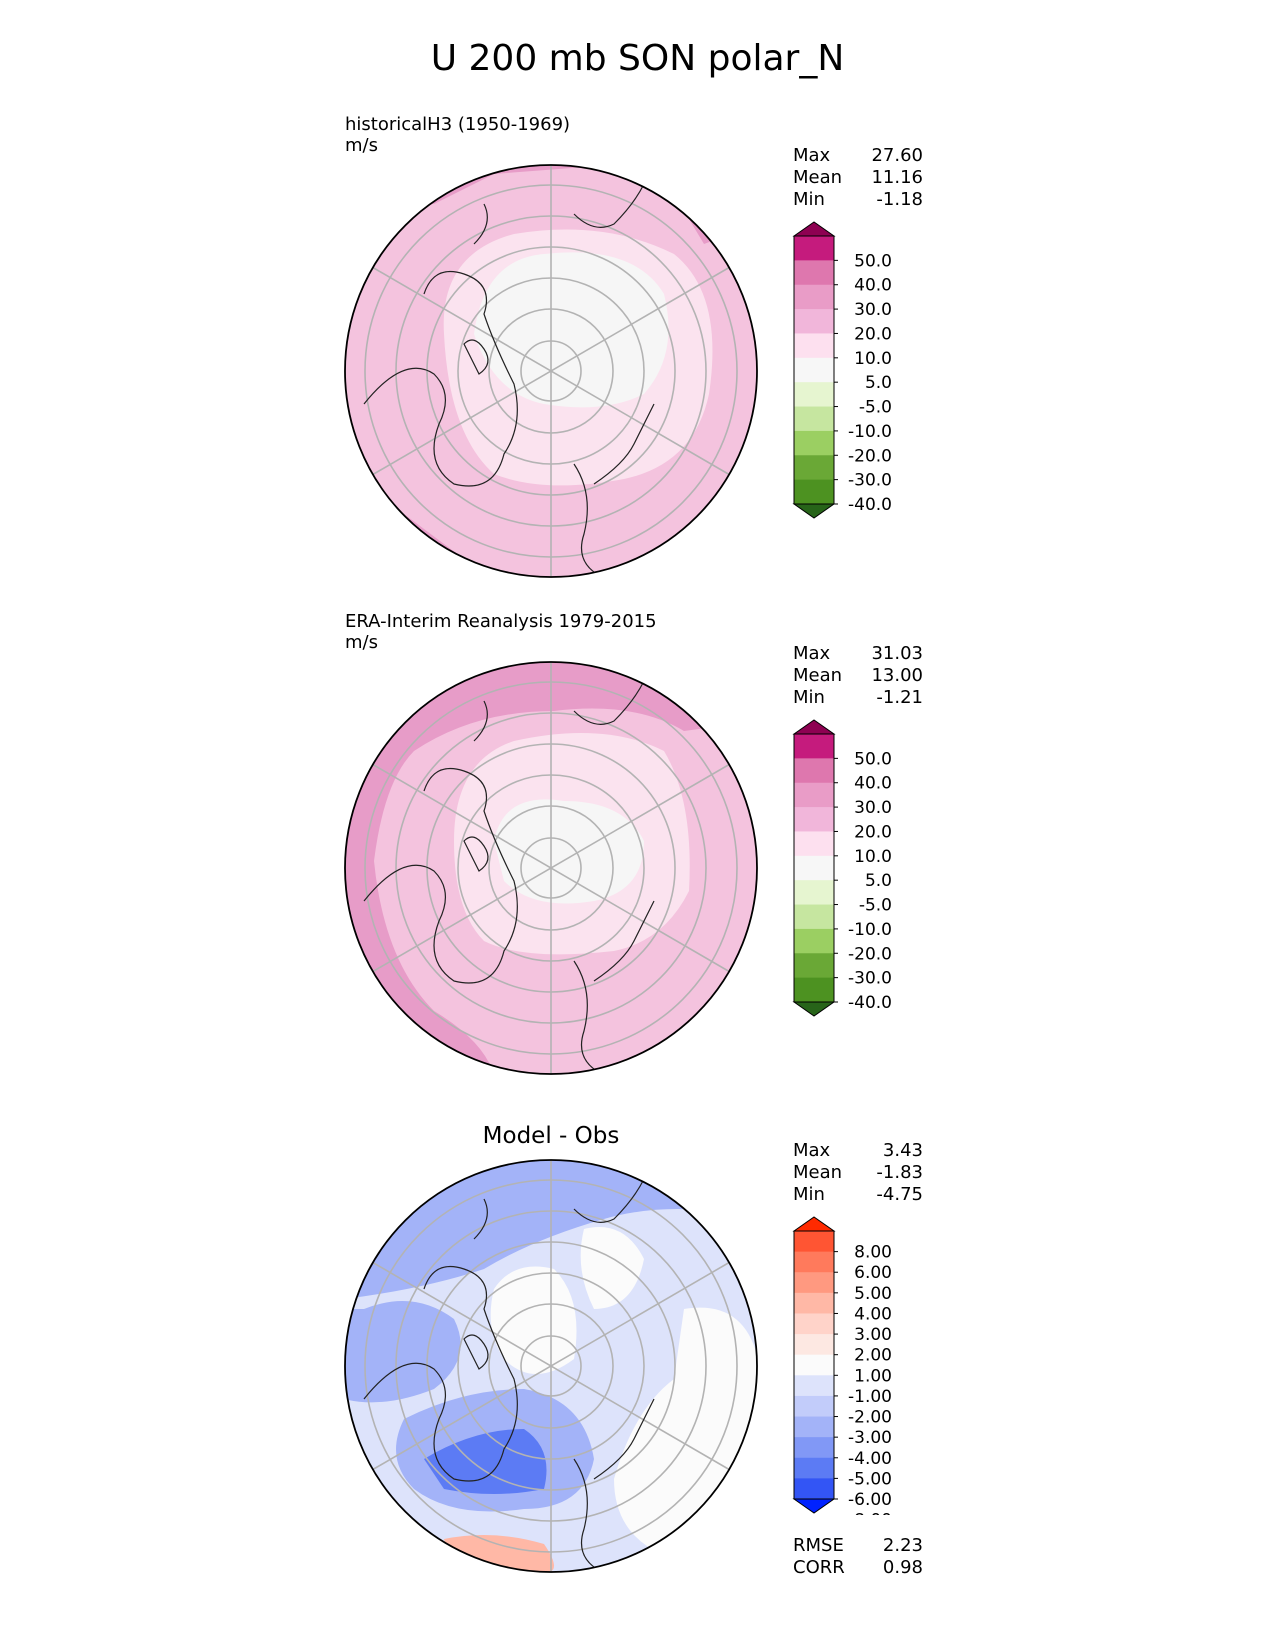  Describe the element at coordinates (870, 1459) in the screenshot. I see `diff-colorbar-tick-label: -4.00` at that location.